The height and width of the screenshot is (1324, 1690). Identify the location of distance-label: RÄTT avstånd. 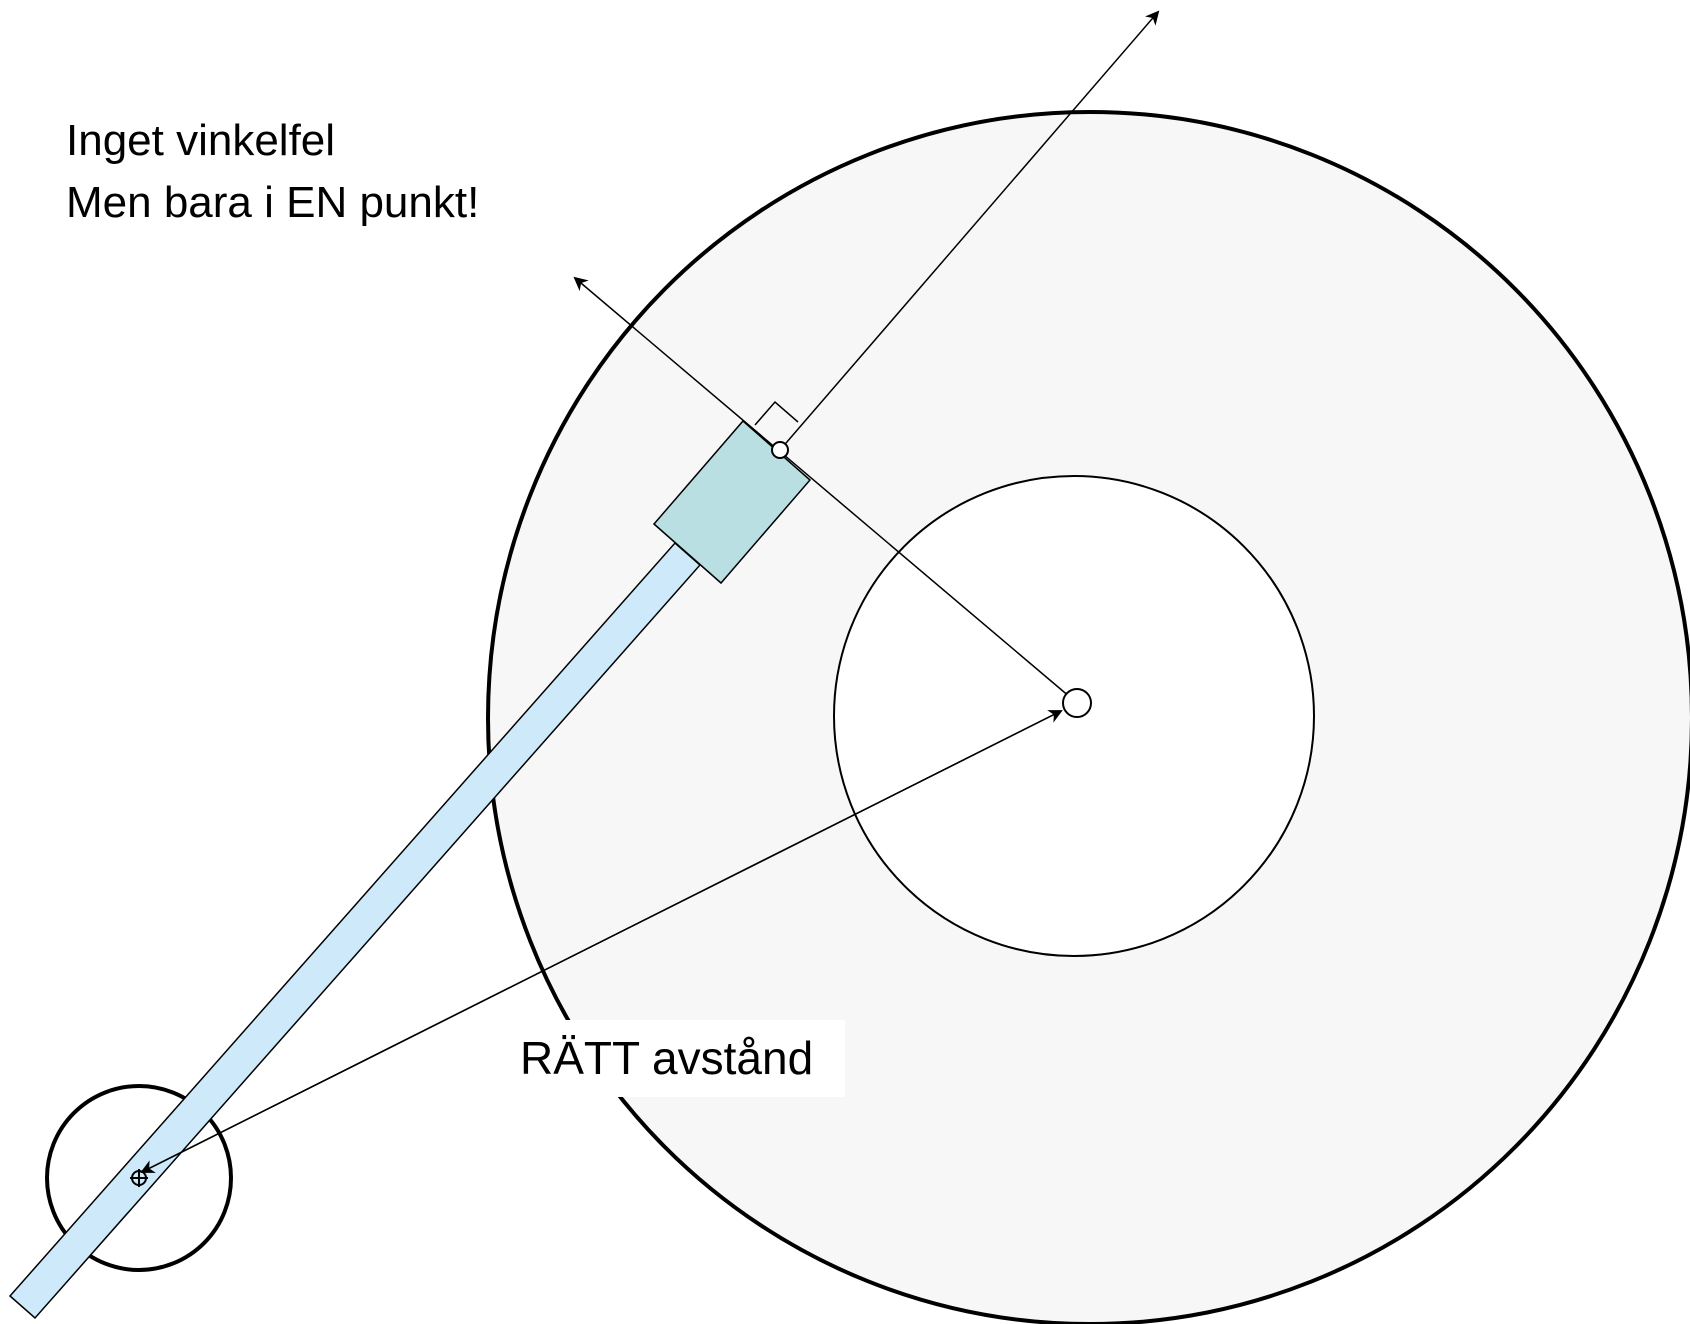
(678, 1058).